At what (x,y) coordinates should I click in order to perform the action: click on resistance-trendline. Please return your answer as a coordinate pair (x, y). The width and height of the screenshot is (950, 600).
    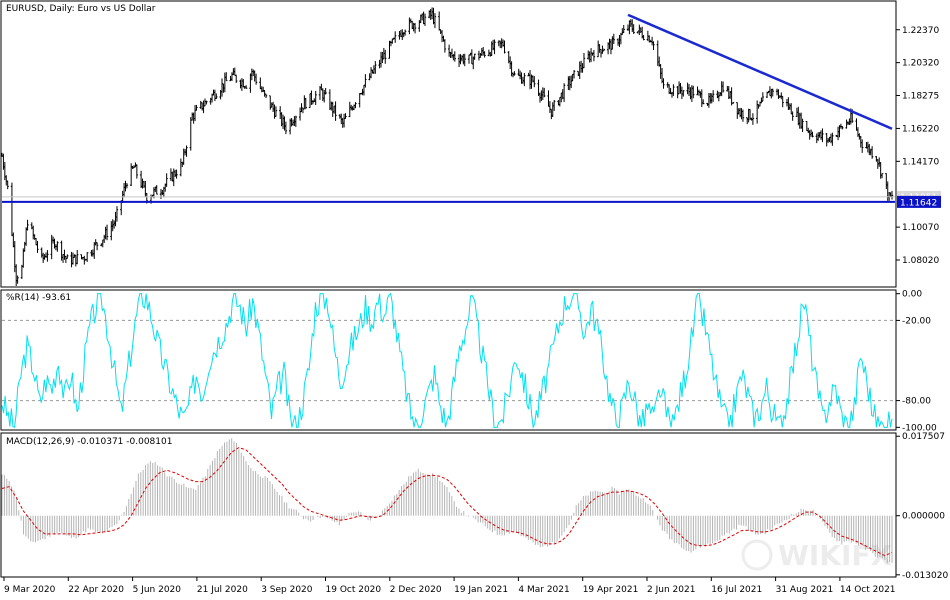
    Looking at the image, I should click on (760, 71).